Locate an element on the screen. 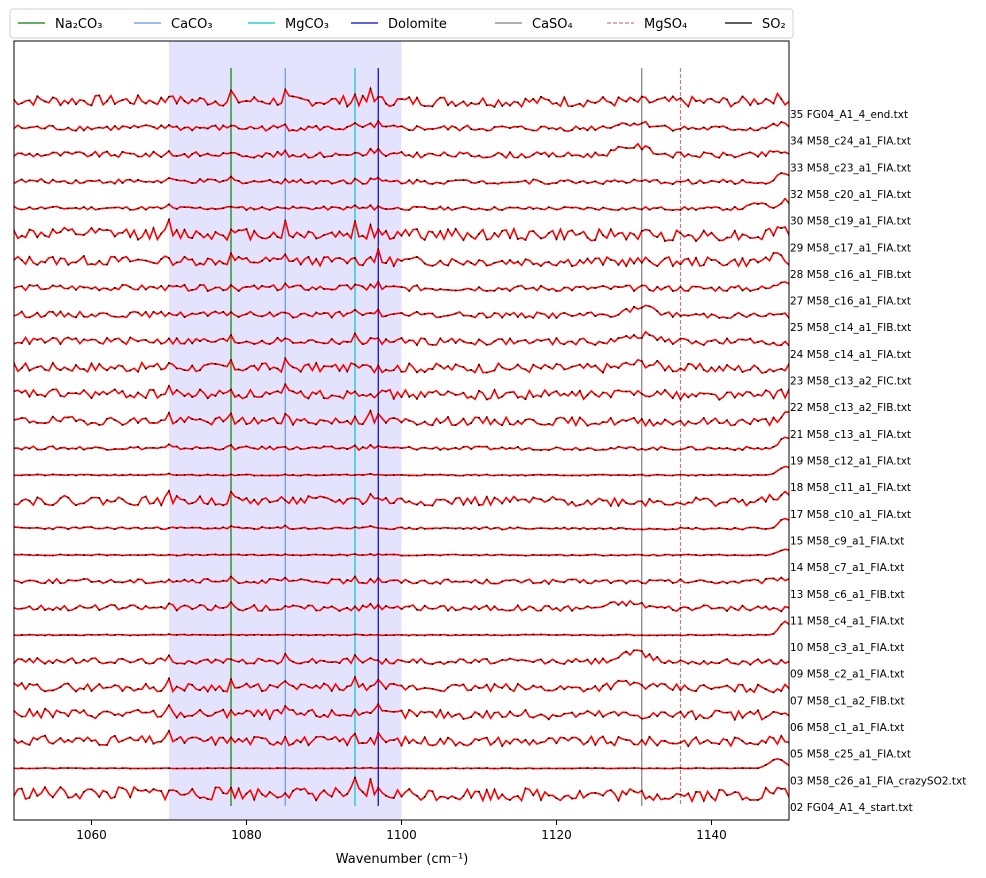  spectrum-label: 30 M58_c19_a1_FIA.txt is located at coordinates (850, 222).